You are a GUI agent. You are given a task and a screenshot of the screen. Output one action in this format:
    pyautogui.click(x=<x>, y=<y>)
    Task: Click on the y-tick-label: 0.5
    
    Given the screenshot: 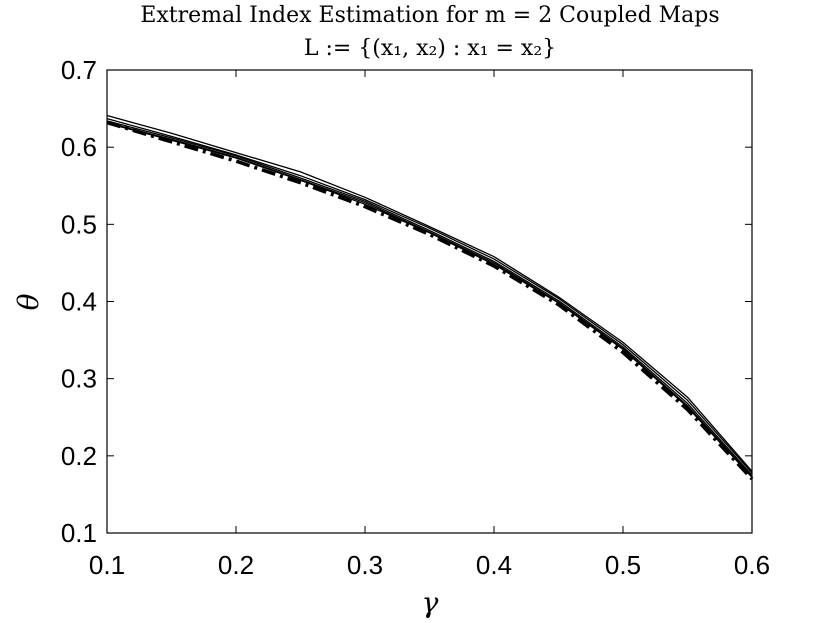 What is the action you would take?
    pyautogui.click(x=79, y=224)
    